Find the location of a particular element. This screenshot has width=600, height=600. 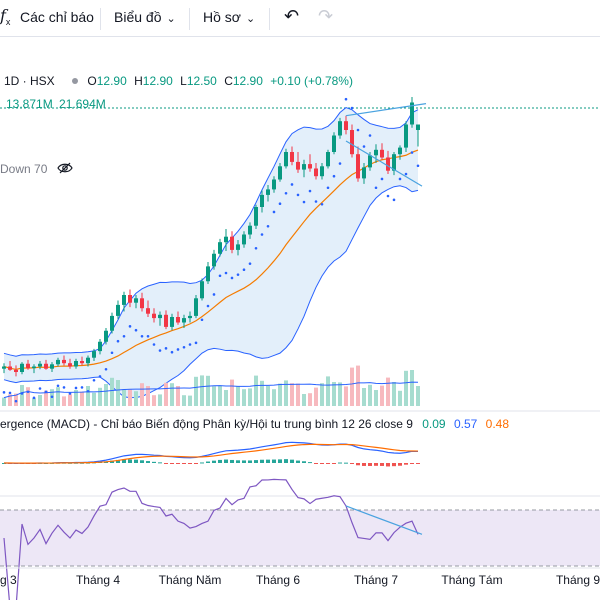

fx-icon: fx is located at coordinates (5, 16).